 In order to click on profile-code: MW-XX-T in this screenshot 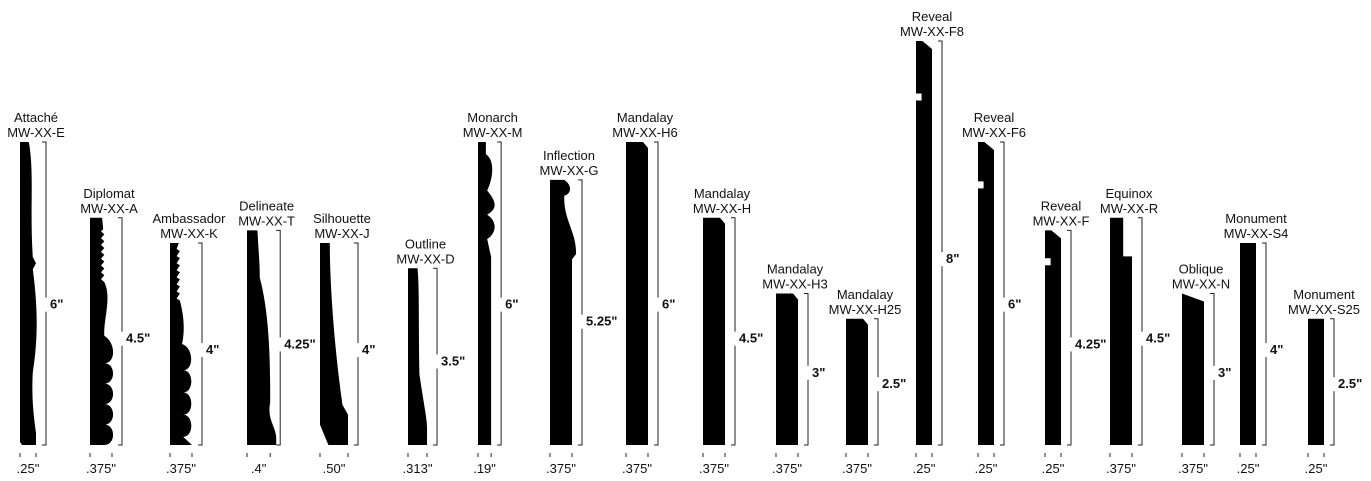, I will do `click(266, 220)`.